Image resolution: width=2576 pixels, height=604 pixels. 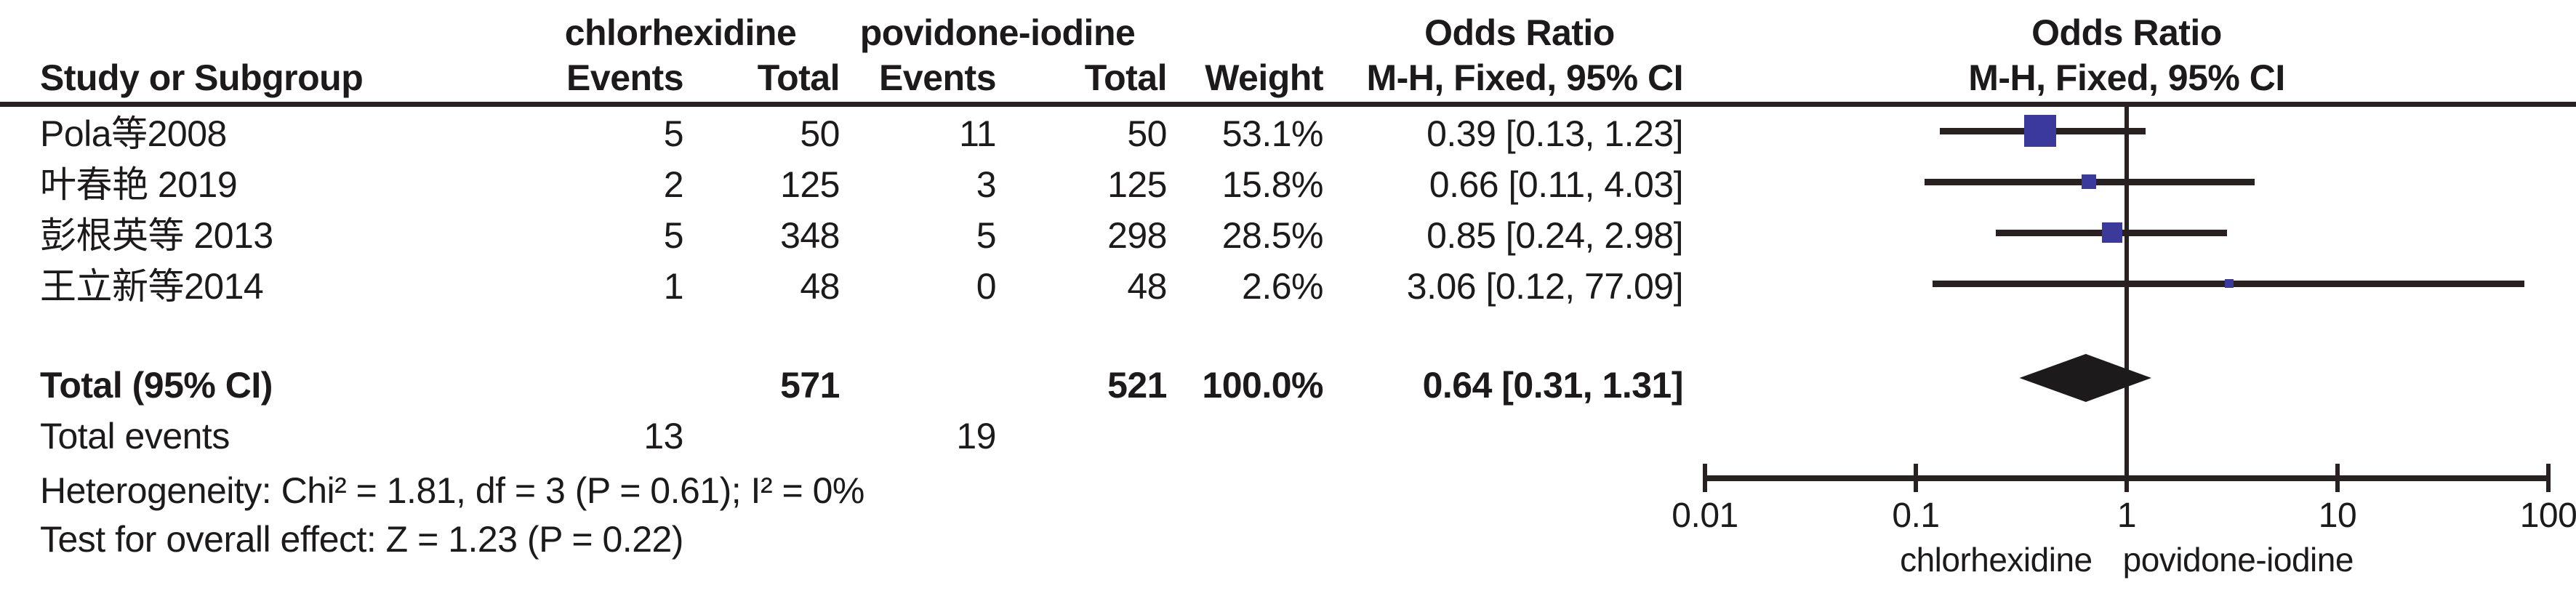 What do you see at coordinates (673, 286) in the screenshot?
I see `events1-cell: 1` at bounding box center [673, 286].